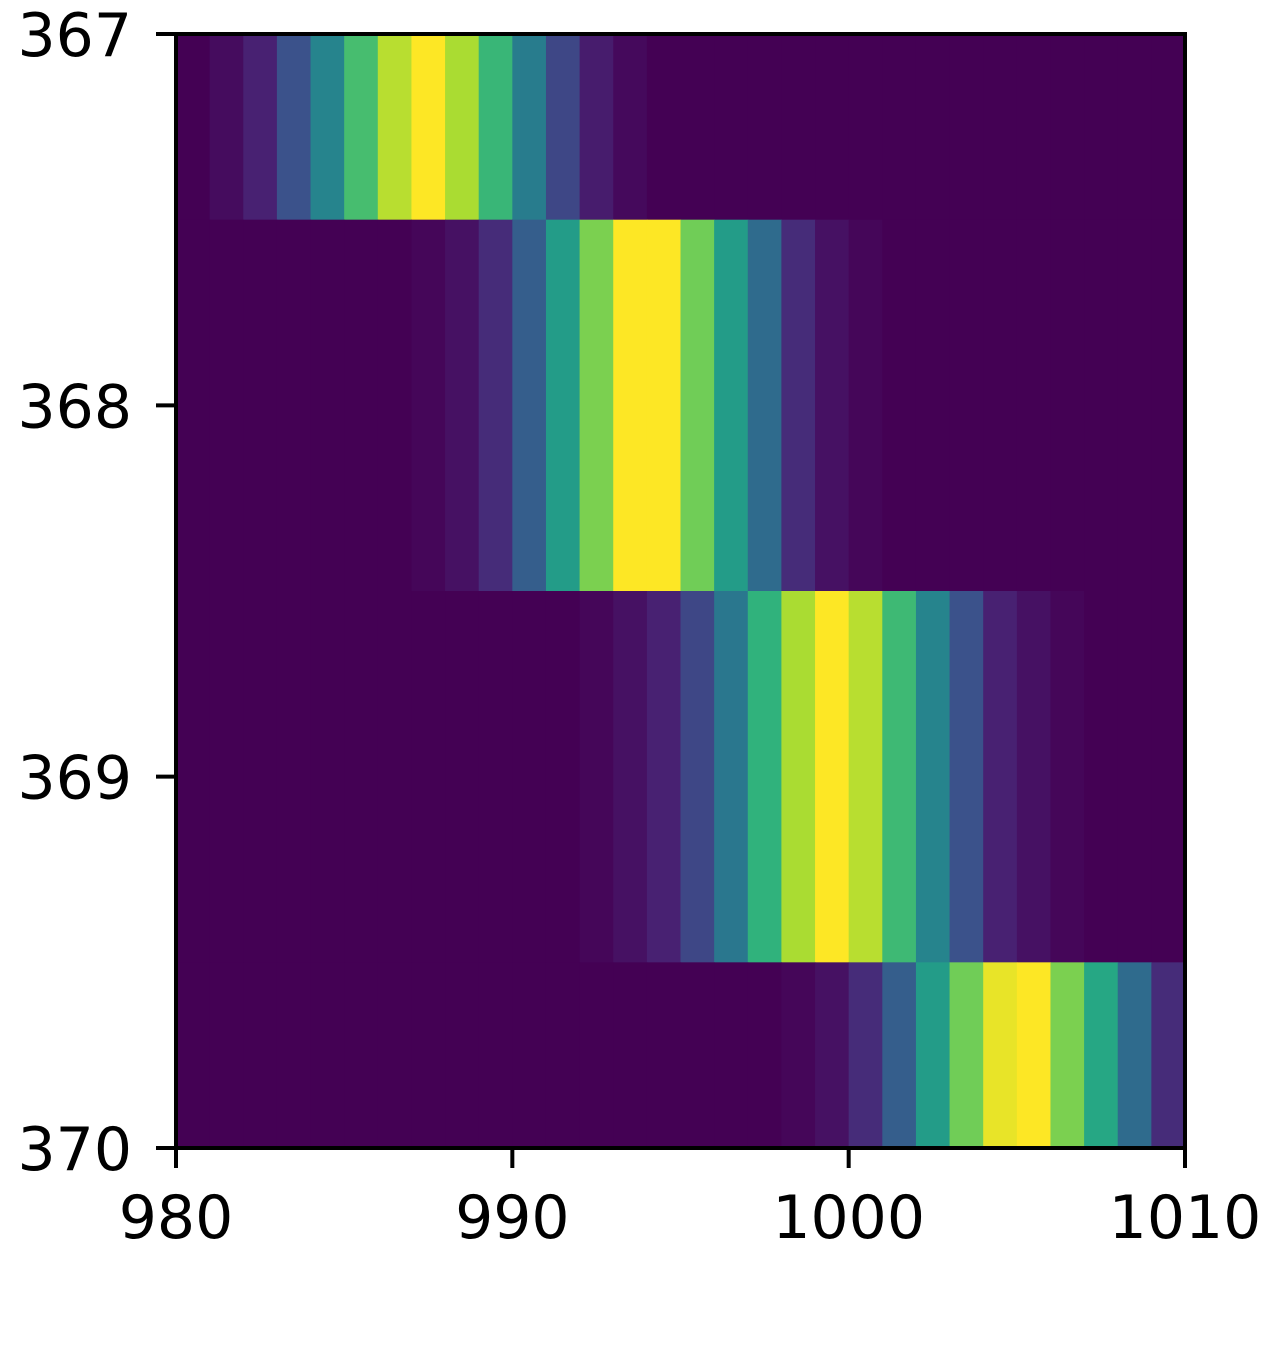  What do you see at coordinates (731, 127) in the screenshot?
I see `heatmap-cell-r0-c16` at bounding box center [731, 127].